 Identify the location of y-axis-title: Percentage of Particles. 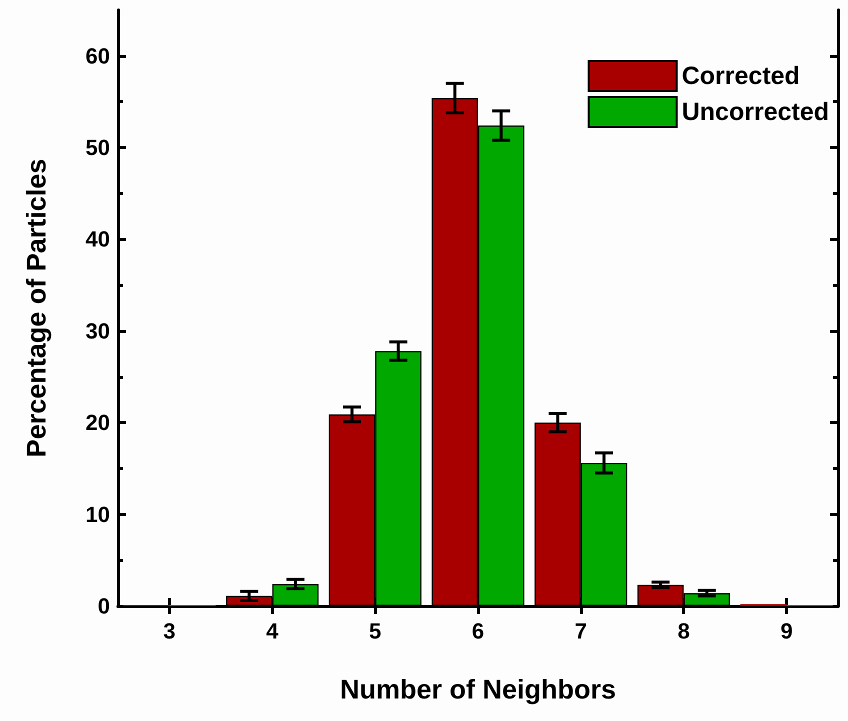
(37, 308).